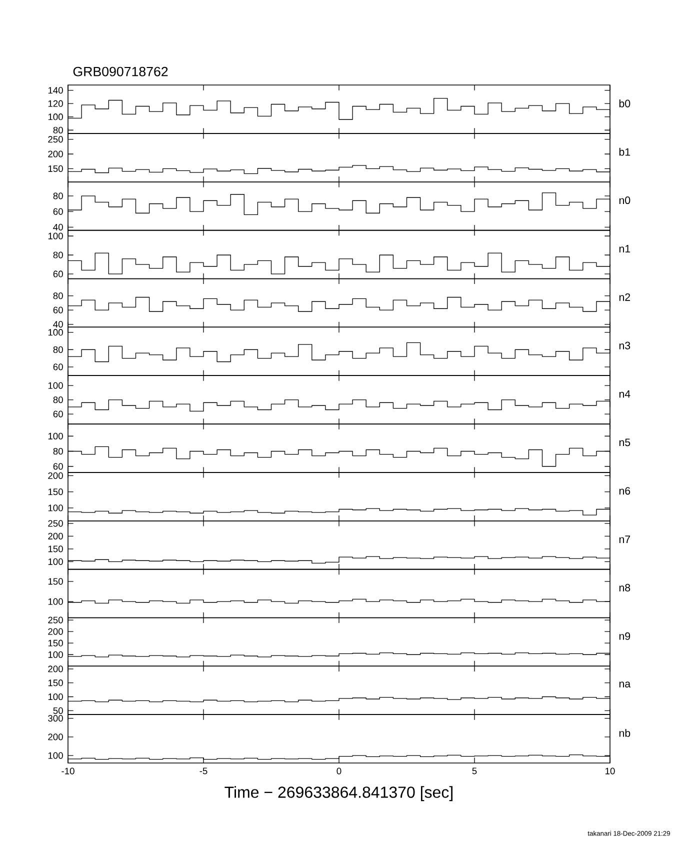  I want to click on x-tick-label: 0, so click(339, 771).